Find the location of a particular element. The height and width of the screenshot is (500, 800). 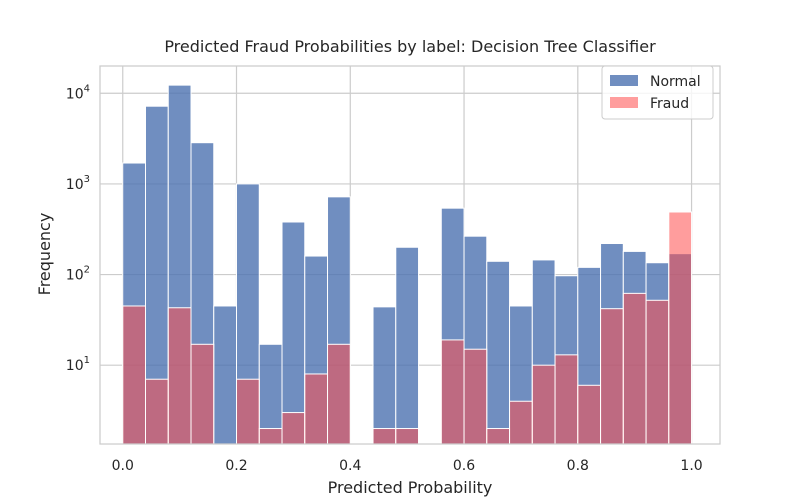

legend-swatch-normal is located at coordinates (624, 80).